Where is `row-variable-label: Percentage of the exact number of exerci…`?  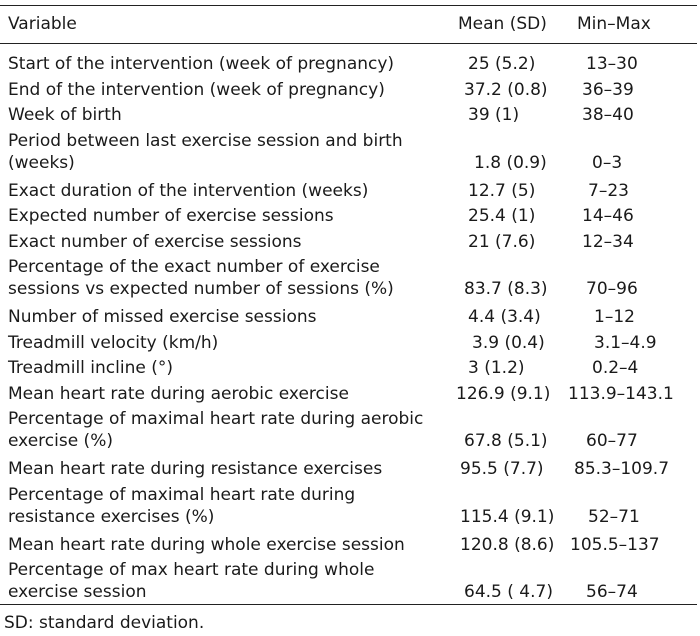
row-variable-label: Percentage of the exact number of exerci… is located at coordinates (194, 267).